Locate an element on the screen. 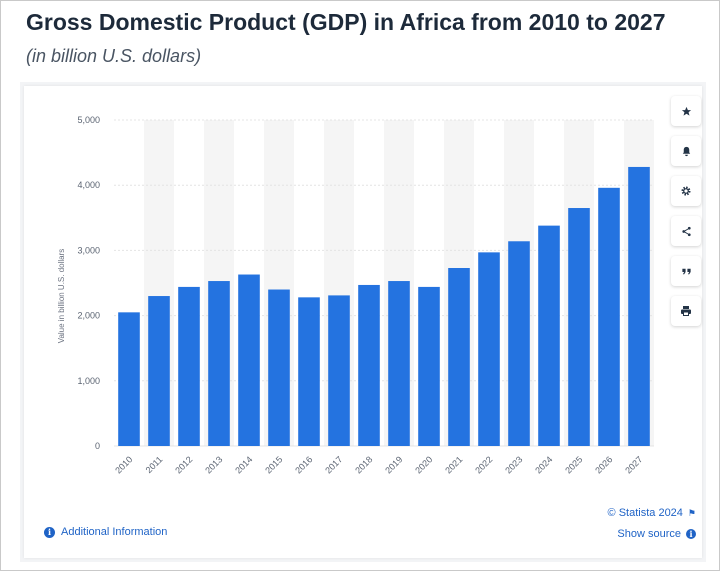 This screenshot has height=571, width=720. print-button is located at coordinates (686, 311).